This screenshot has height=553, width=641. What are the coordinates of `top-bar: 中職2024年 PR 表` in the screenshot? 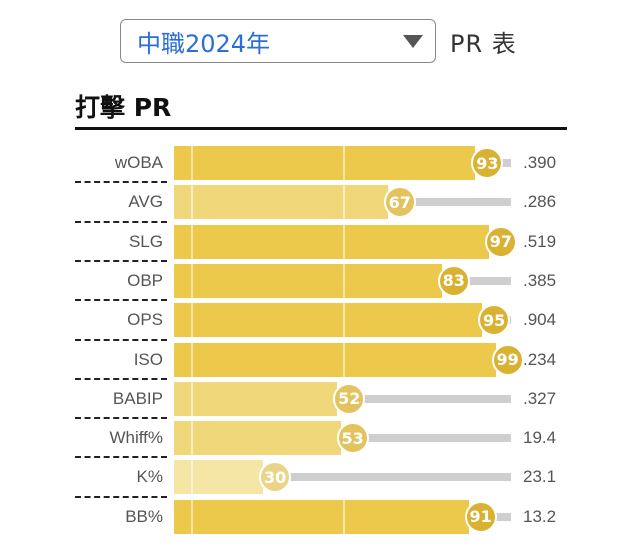 It's located at (318, 41).